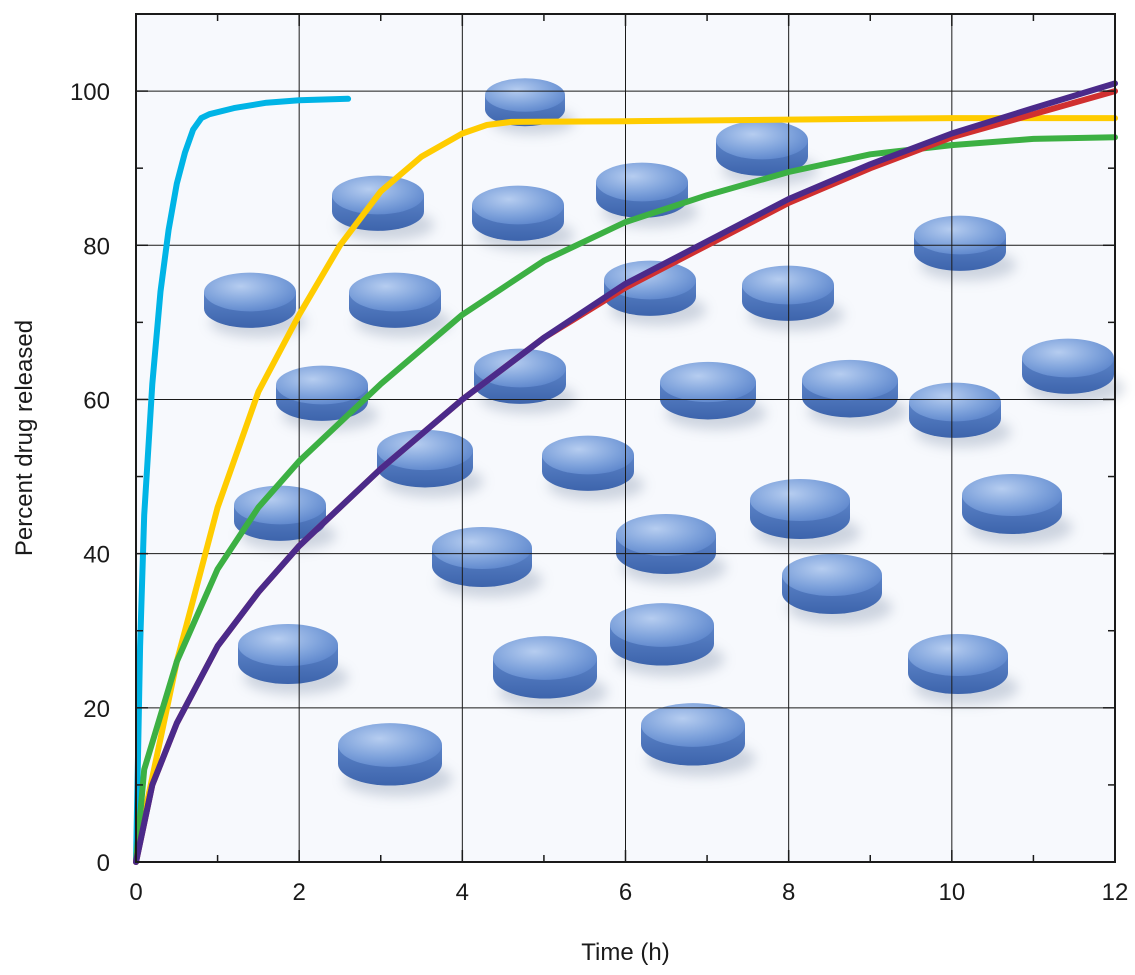 This screenshot has width=1135, height=975. Describe the element at coordinates (96, 246) in the screenshot. I see `y-tick-label: 80` at that location.